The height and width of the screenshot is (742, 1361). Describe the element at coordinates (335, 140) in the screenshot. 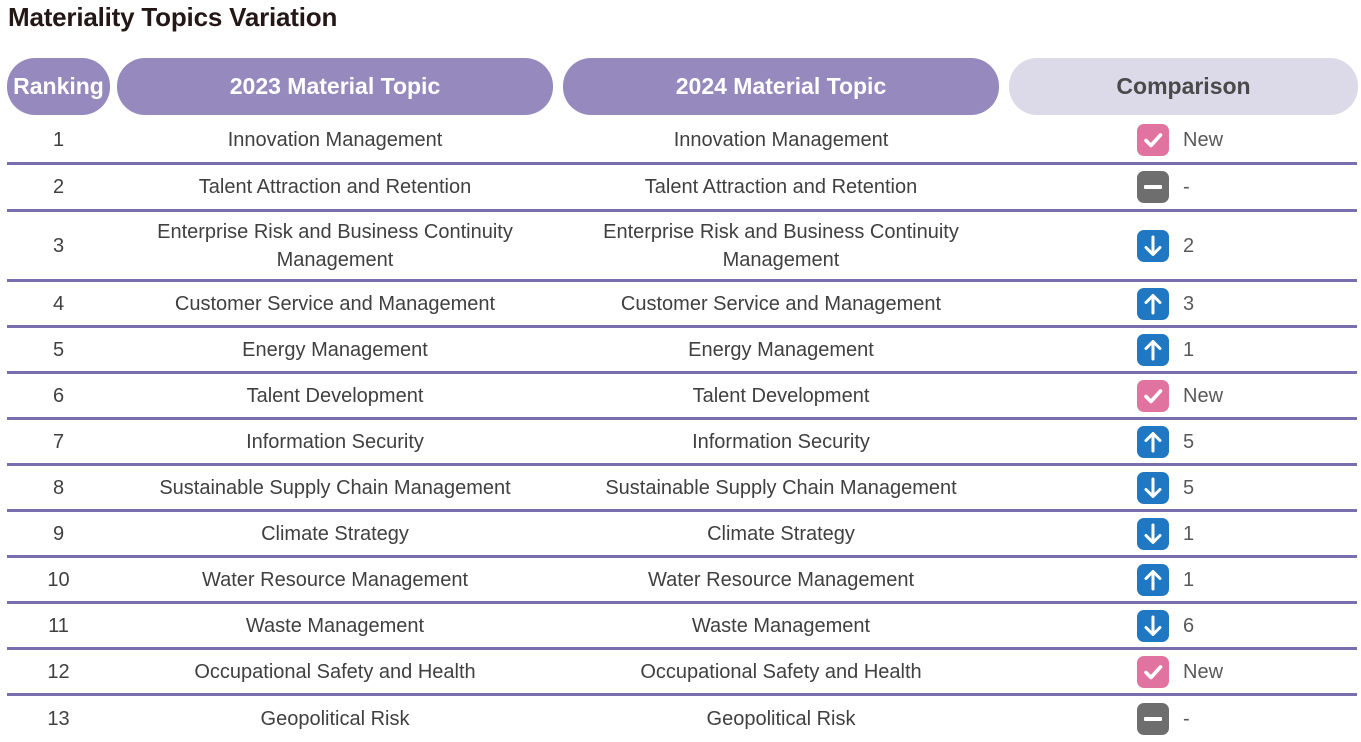

I see `topic-2023-cell: Innovation Management` at that location.